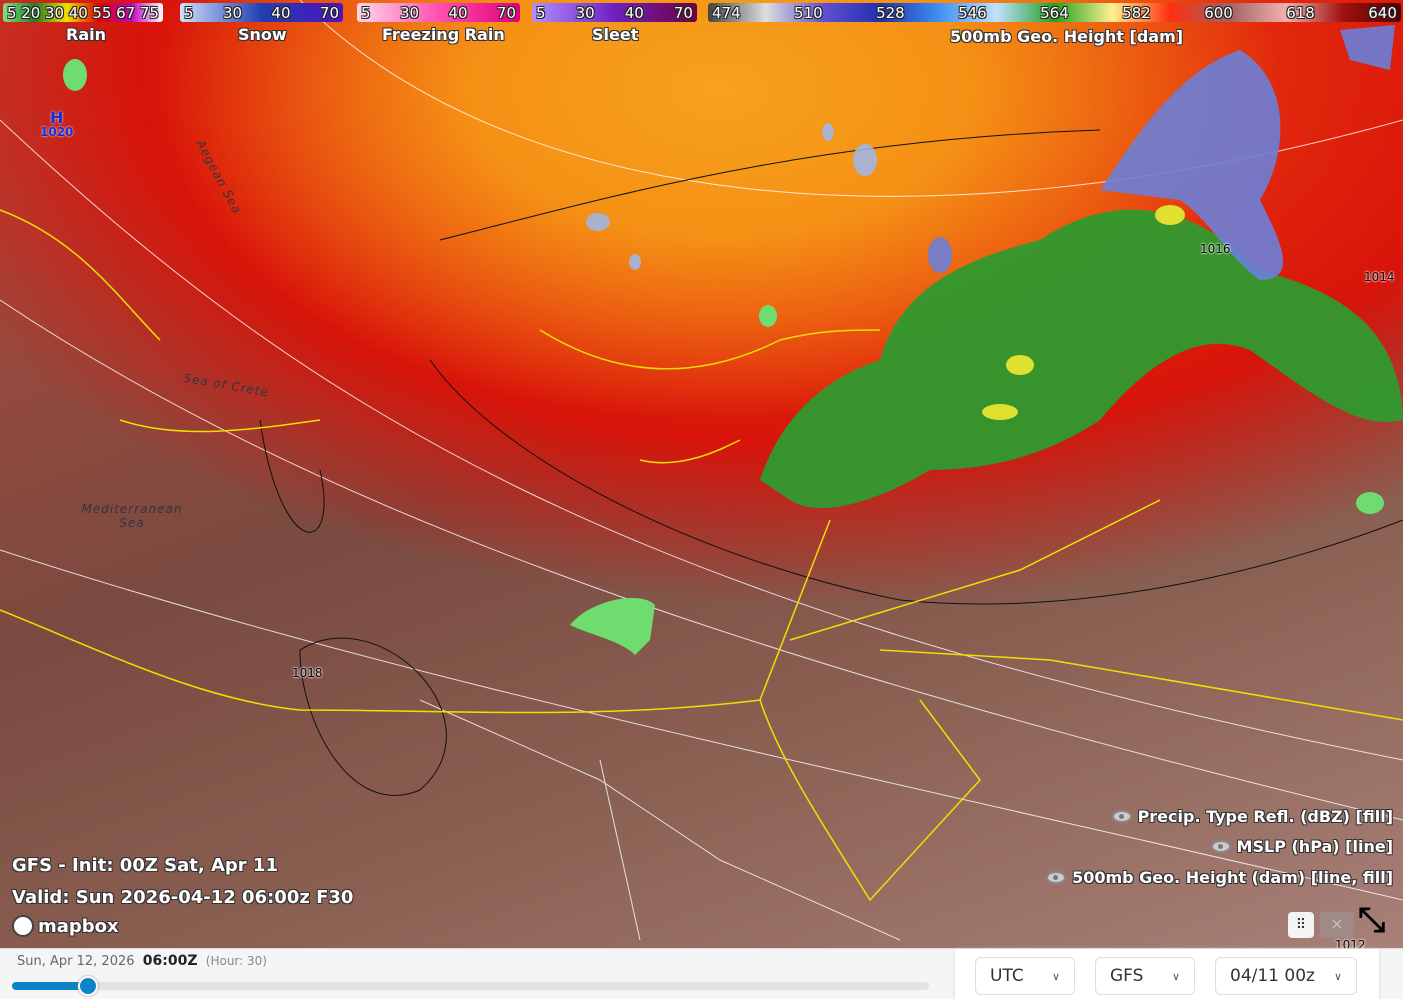 This screenshot has width=1403, height=1000. I want to click on layer-label: MSLP (hPa) [line], so click(1314, 846).